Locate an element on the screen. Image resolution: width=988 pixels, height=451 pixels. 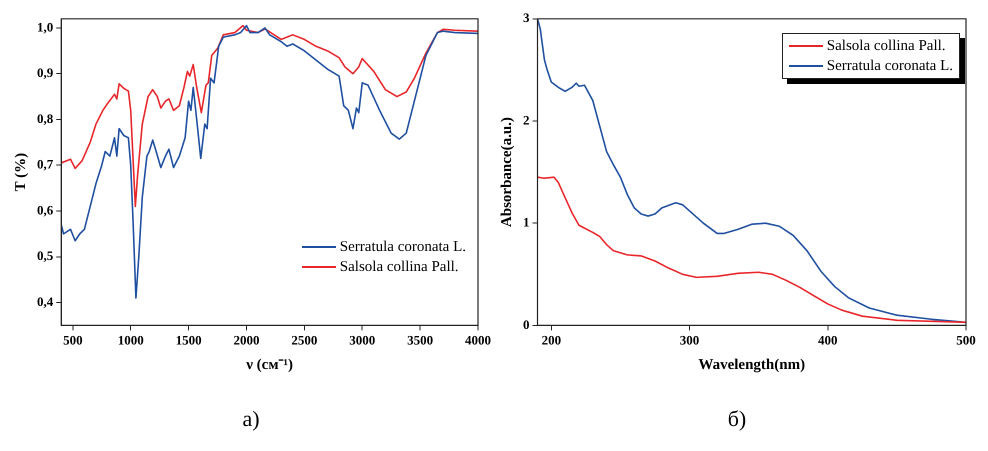
x-tick-label: 2000 is located at coordinates (246, 340).